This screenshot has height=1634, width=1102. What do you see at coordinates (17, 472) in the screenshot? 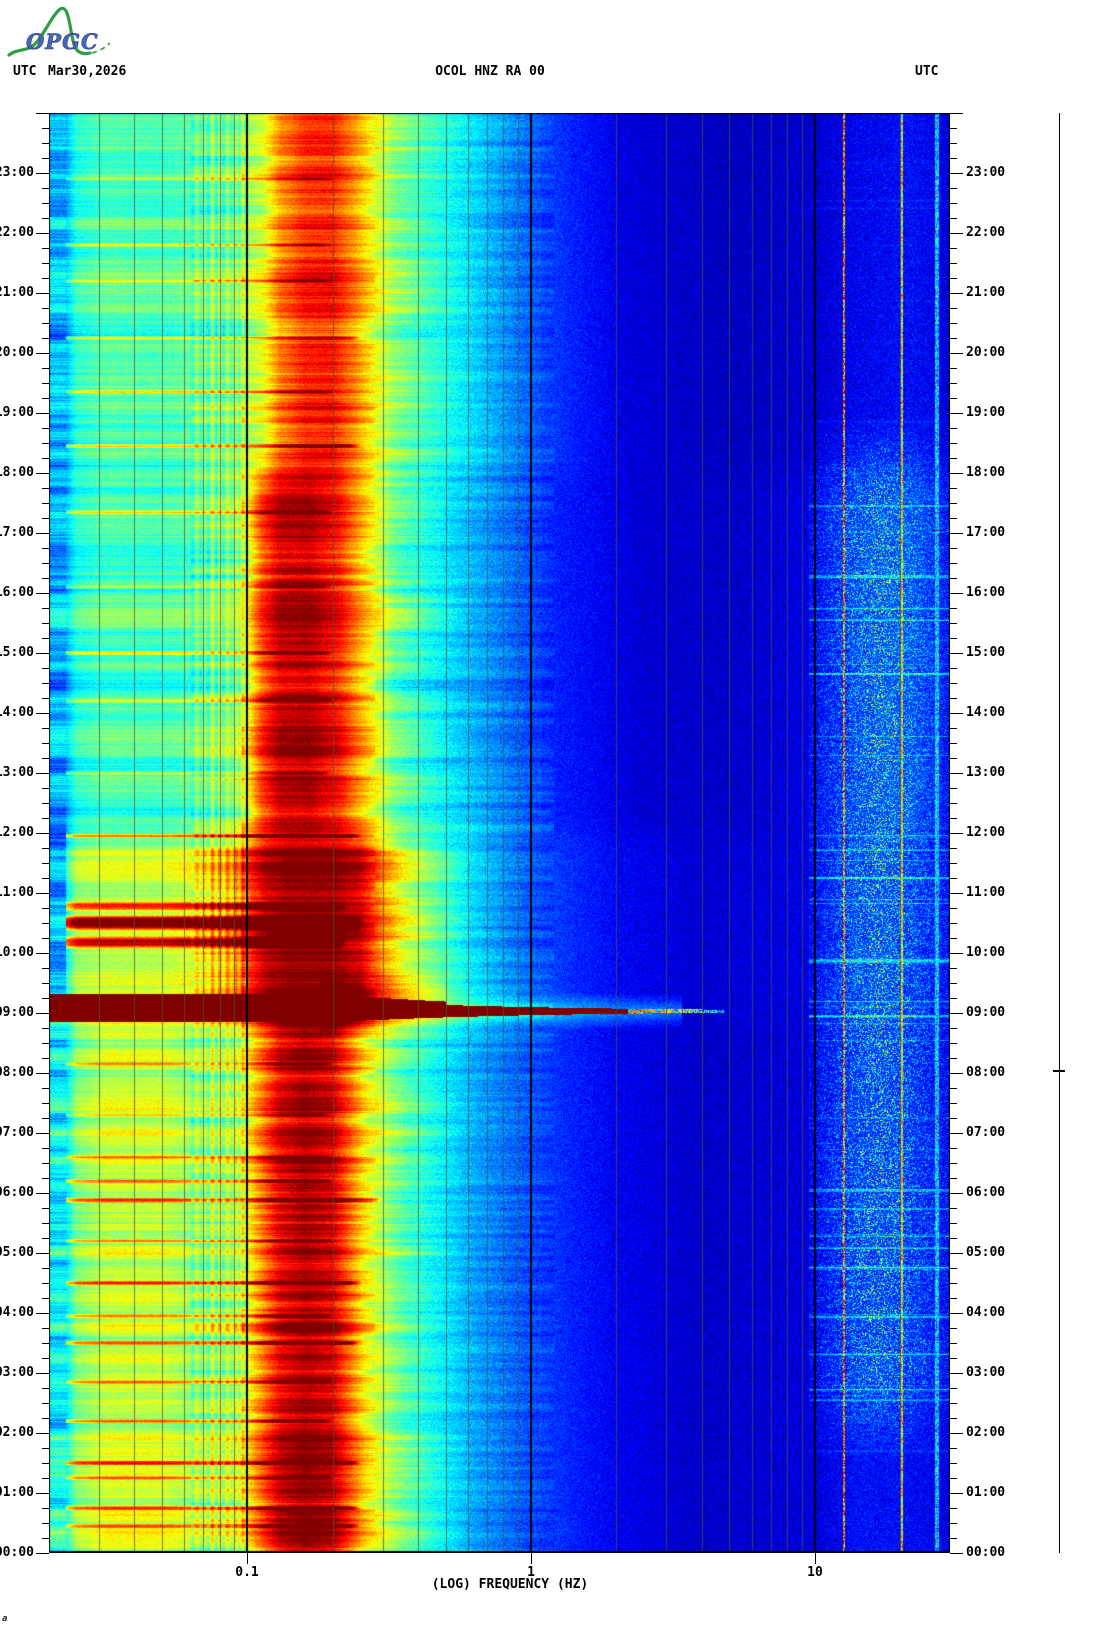
I see `time-label-left: 18:00` at bounding box center [17, 472].